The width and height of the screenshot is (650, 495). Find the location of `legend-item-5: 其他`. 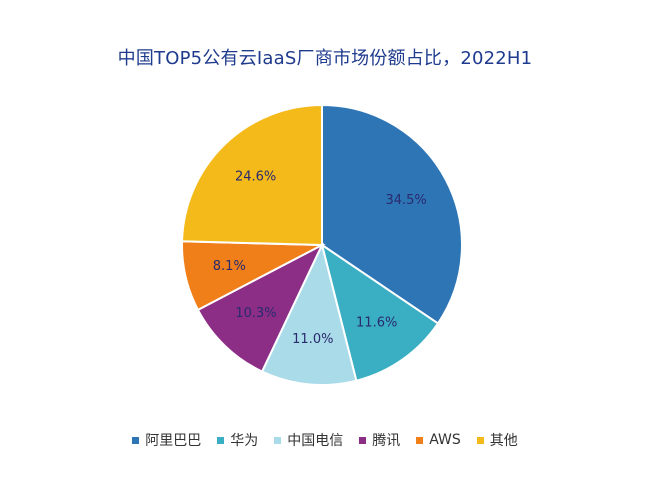

legend-item-5: 其他 is located at coordinates (497, 440).